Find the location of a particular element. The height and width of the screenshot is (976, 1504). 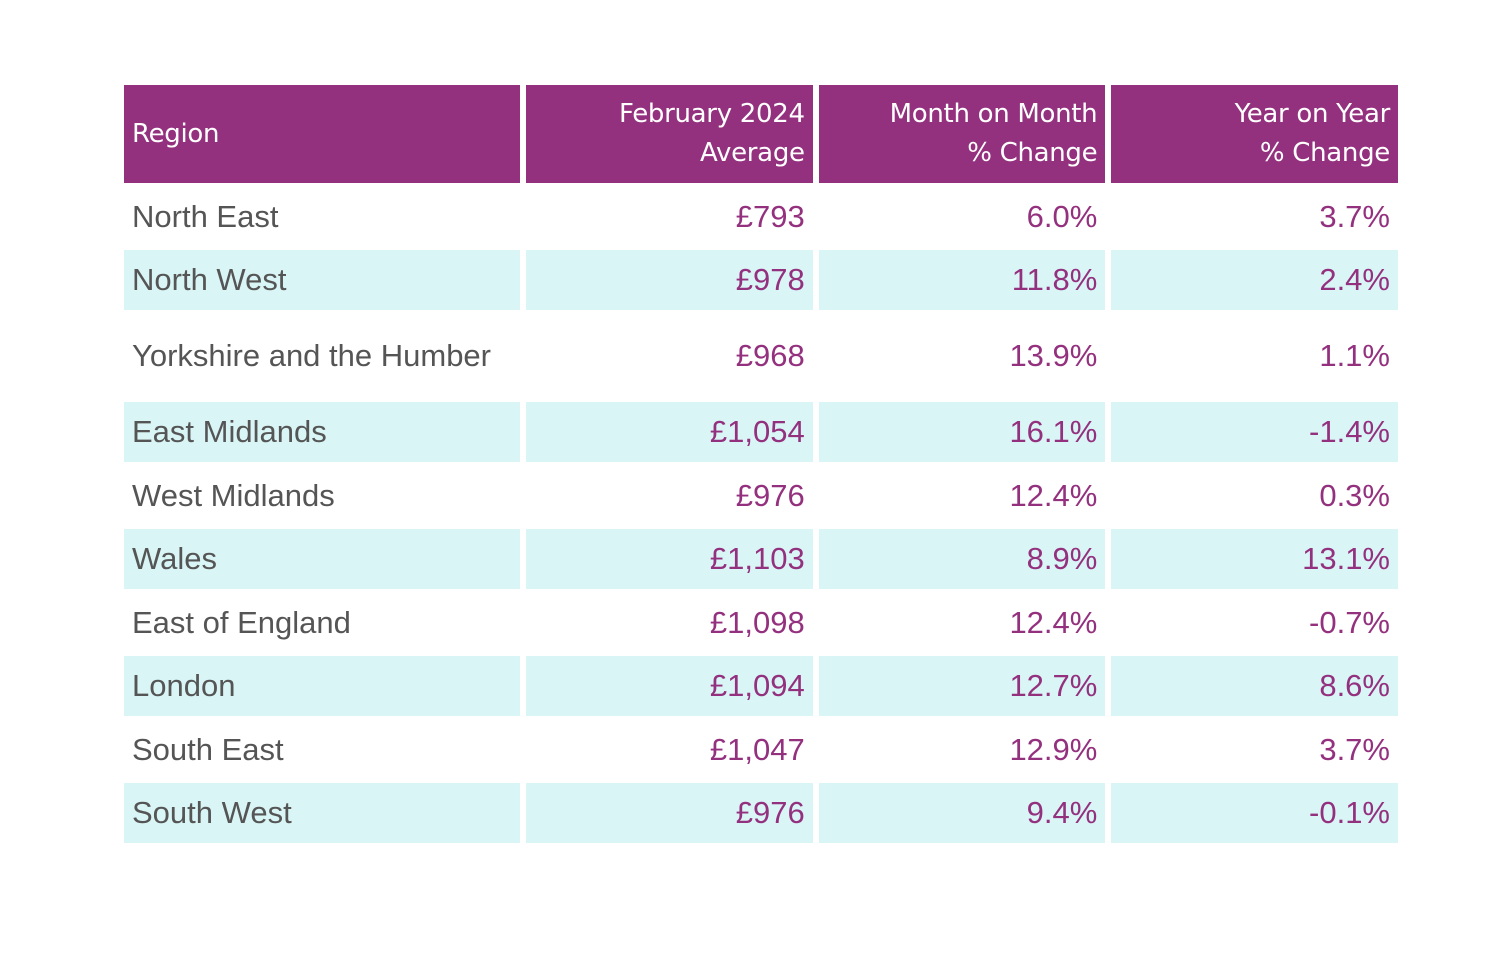

region-cell: South West is located at coordinates (322, 813).